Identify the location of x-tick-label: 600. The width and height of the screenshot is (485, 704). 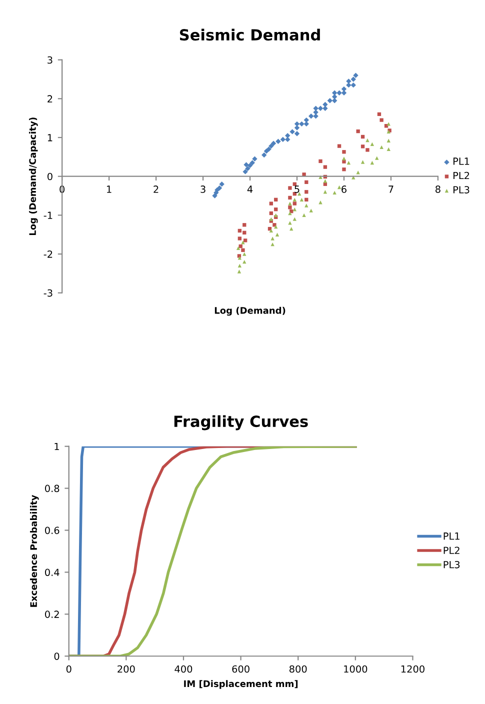
(241, 669).